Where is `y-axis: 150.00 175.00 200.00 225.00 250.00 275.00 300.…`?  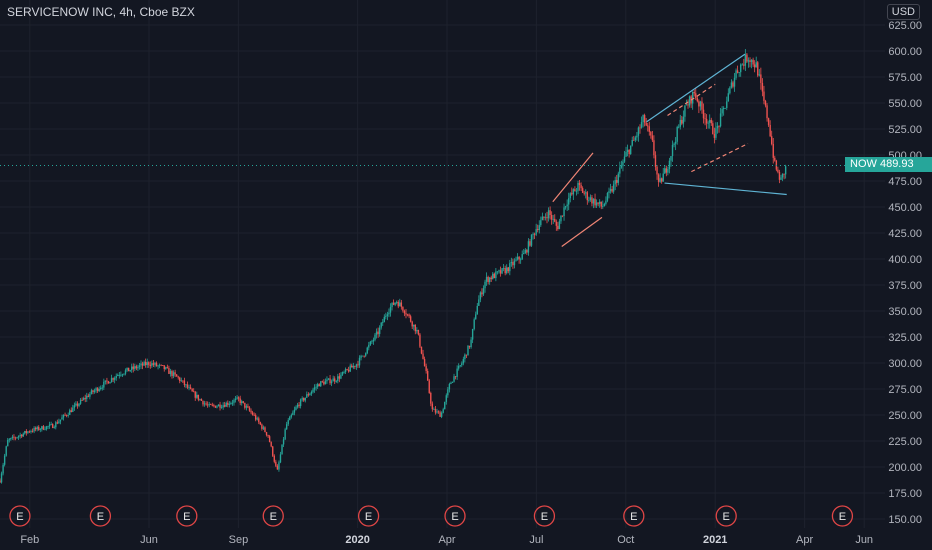 y-axis: 150.00 175.00 200.00 225.00 250.00 275.00 300.… is located at coordinates (905, 273).